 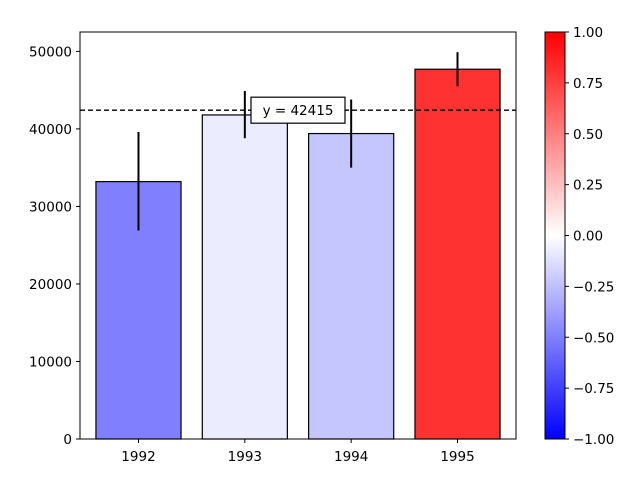 What do you see at coordinates (593, 338) in the screenshot?
I see `colorbar-tick-label: −0.50` at bounding box center [593, 338].